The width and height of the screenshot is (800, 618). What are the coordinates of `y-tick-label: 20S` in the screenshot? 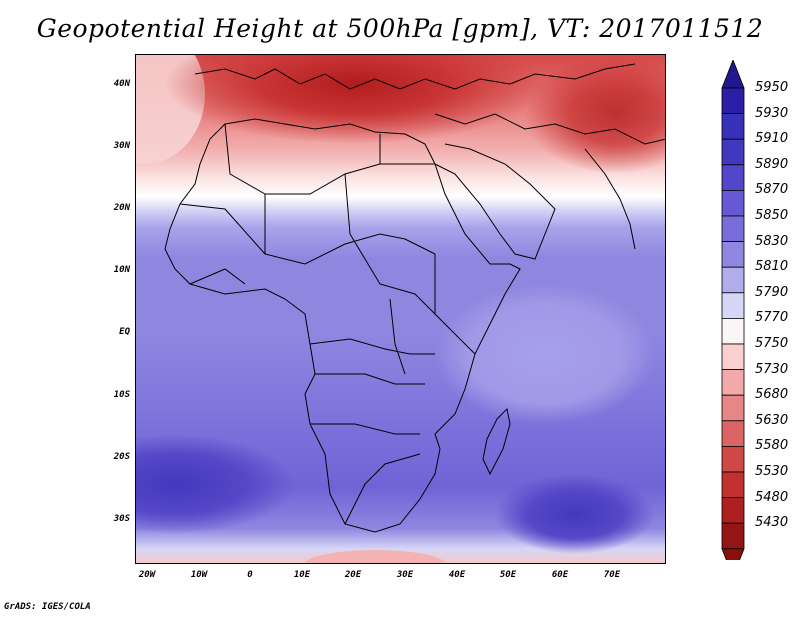 It's located at (121, 457).